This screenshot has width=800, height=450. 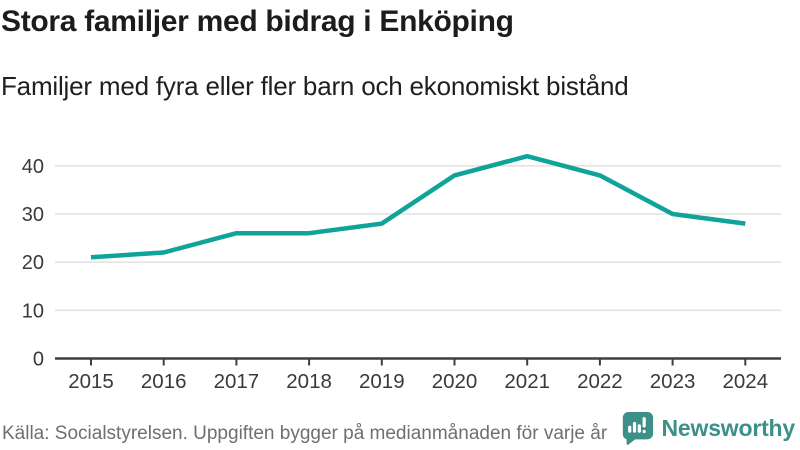 What do you see at coordinates (527, 381) in the screenshot?
I see `x-axis-tick-label: 2021` at bounding box center [527, 381].